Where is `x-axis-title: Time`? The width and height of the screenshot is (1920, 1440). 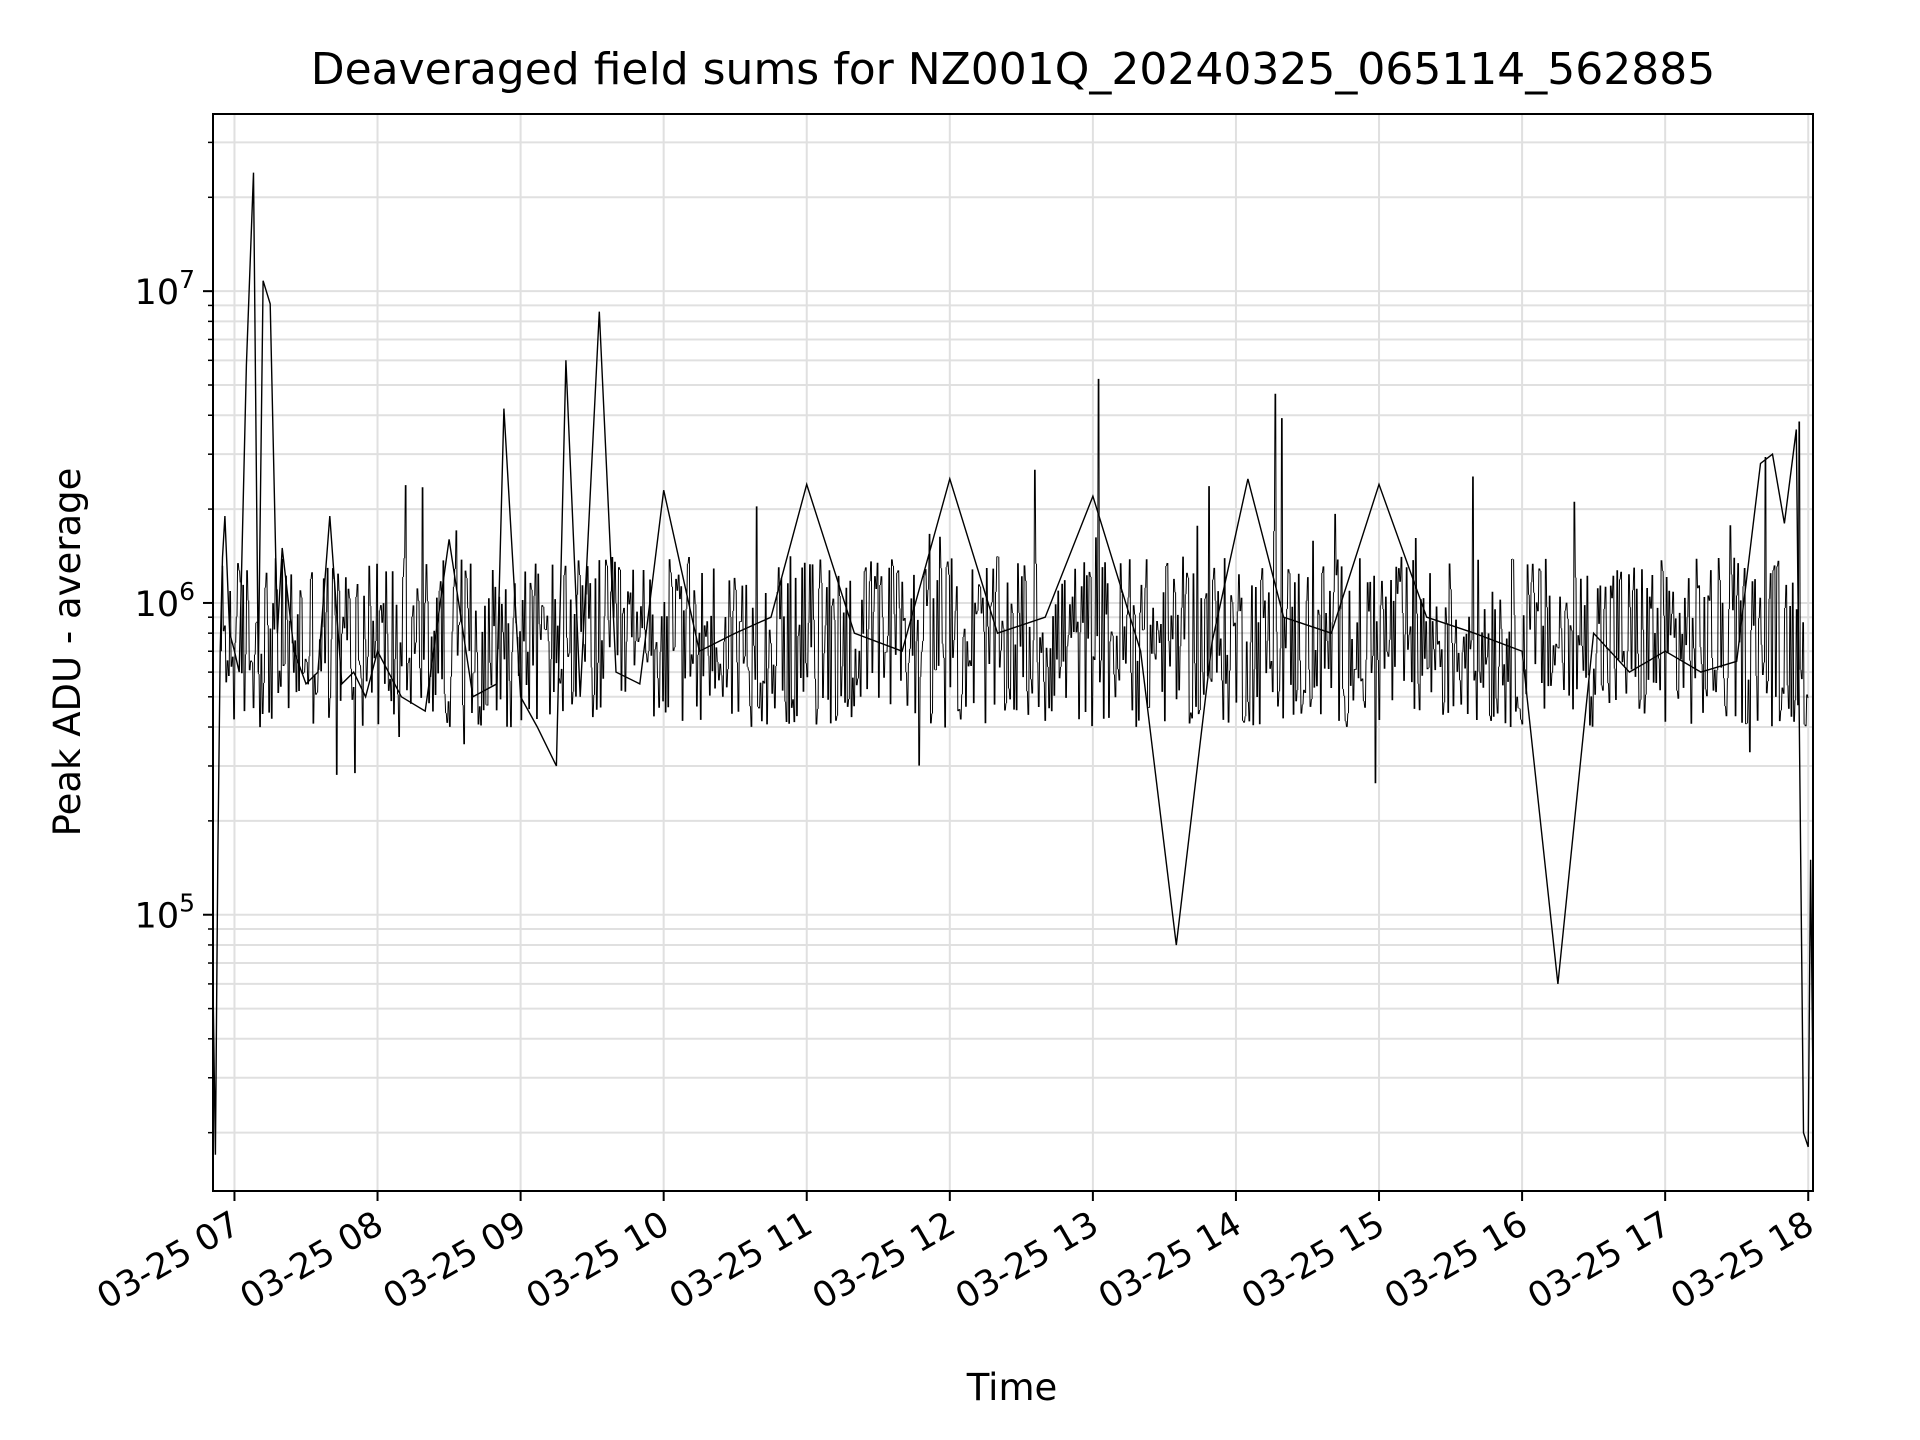
x-axis-title: Time is located at coordinates (1012, 1387).